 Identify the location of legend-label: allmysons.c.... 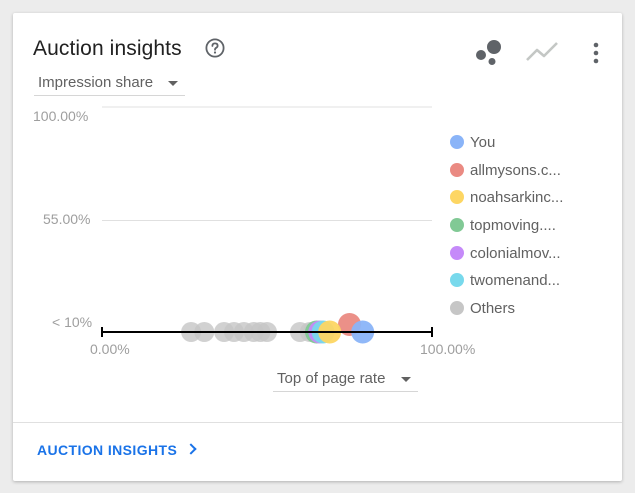
(515, 170).